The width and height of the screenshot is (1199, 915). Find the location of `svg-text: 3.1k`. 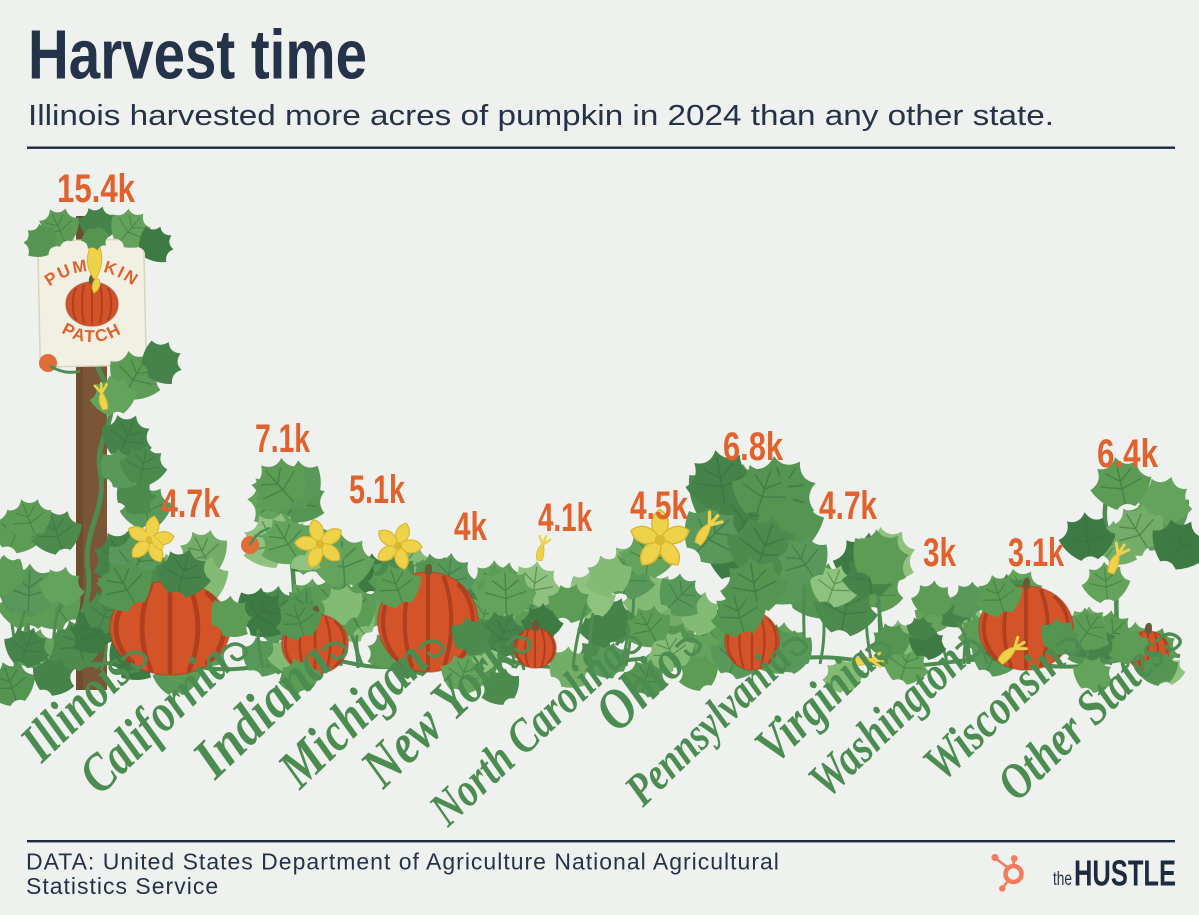

svg-text: 3.1k is located at coordinates (1036, 553).